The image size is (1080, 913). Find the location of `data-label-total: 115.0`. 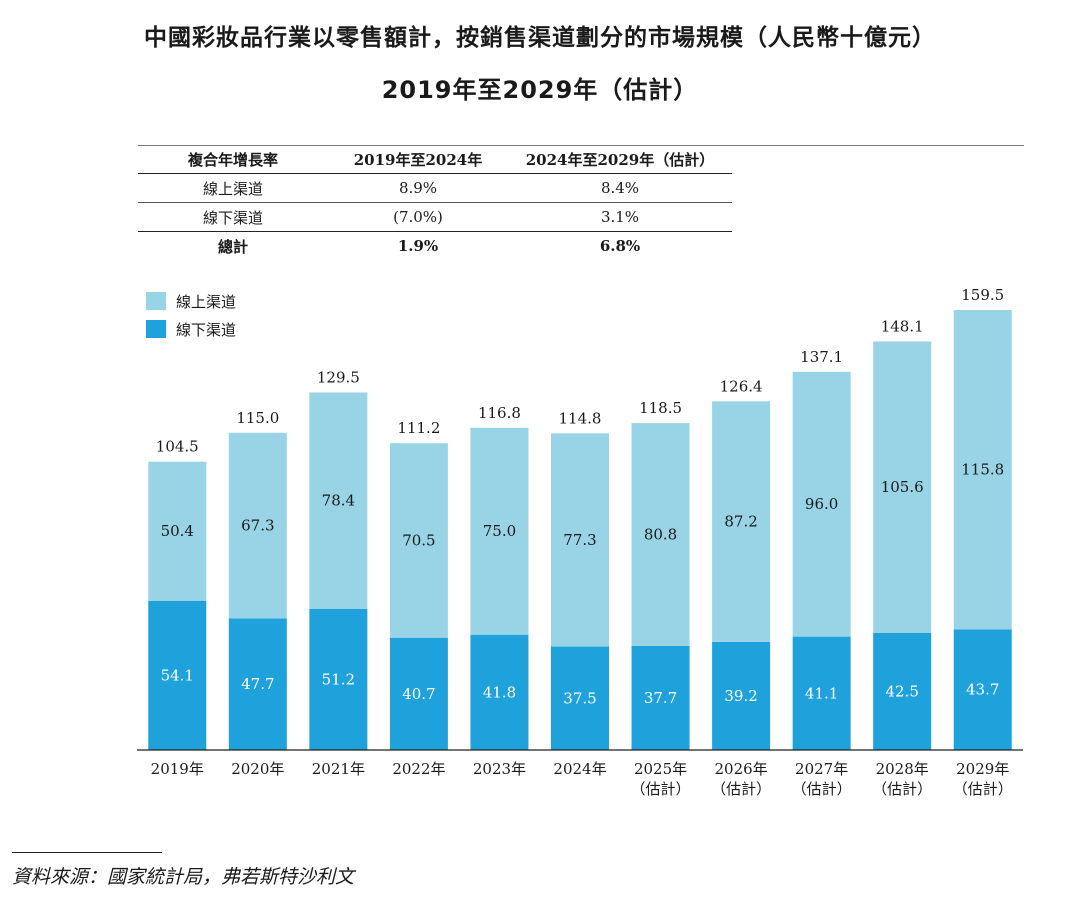

data-label-total: 115.0 is located at coordinates (257, 418).